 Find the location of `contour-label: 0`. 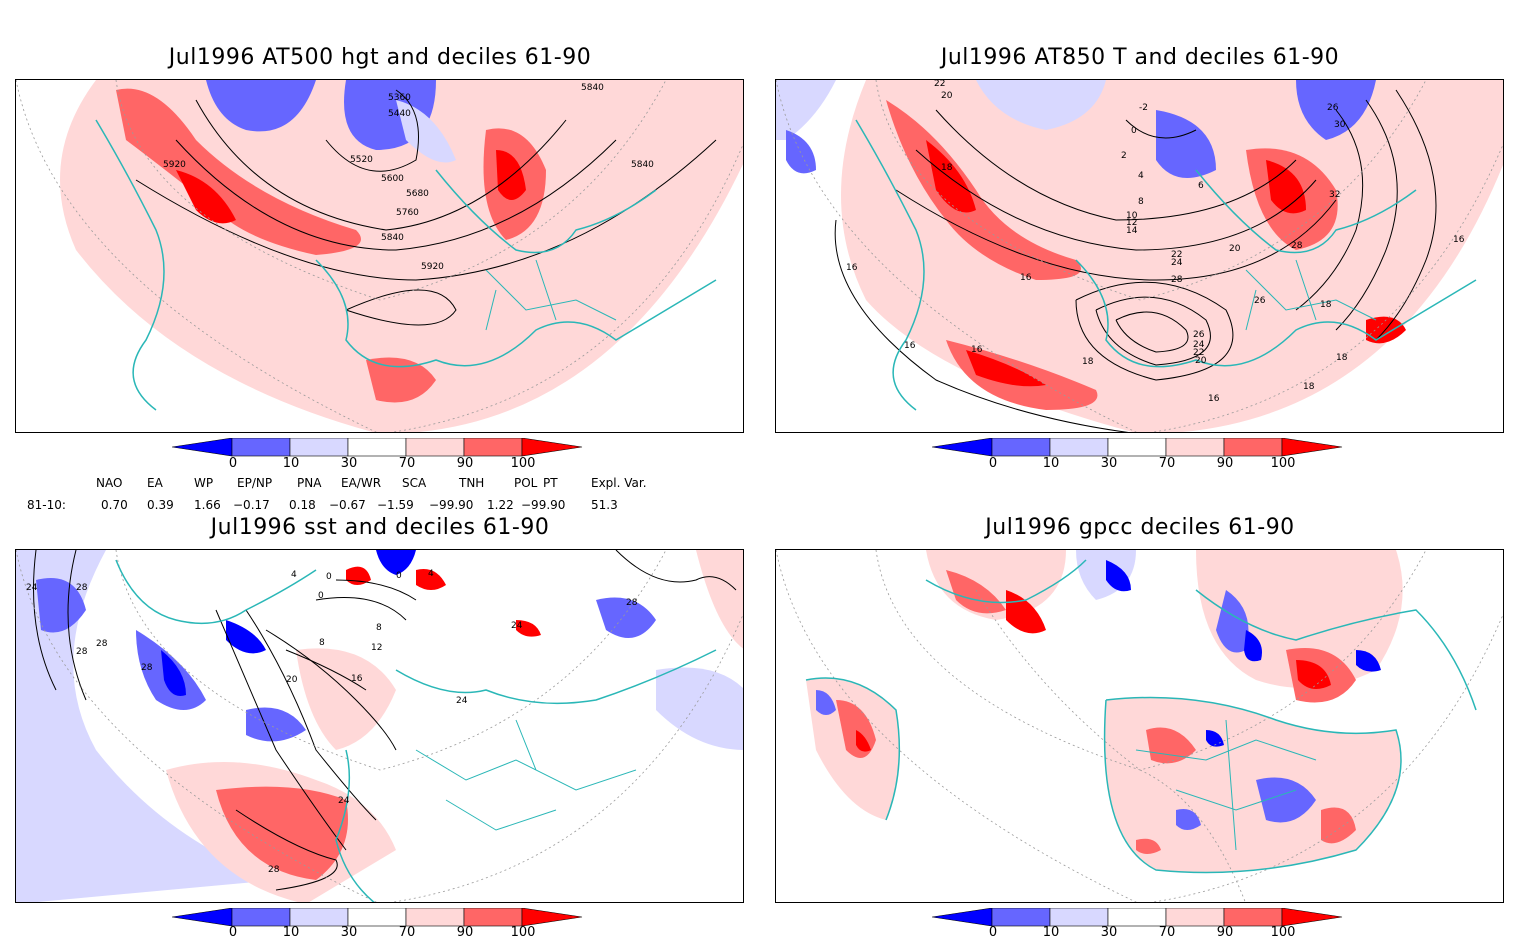

contour-label: 0 is located at coordinates (329, 577).